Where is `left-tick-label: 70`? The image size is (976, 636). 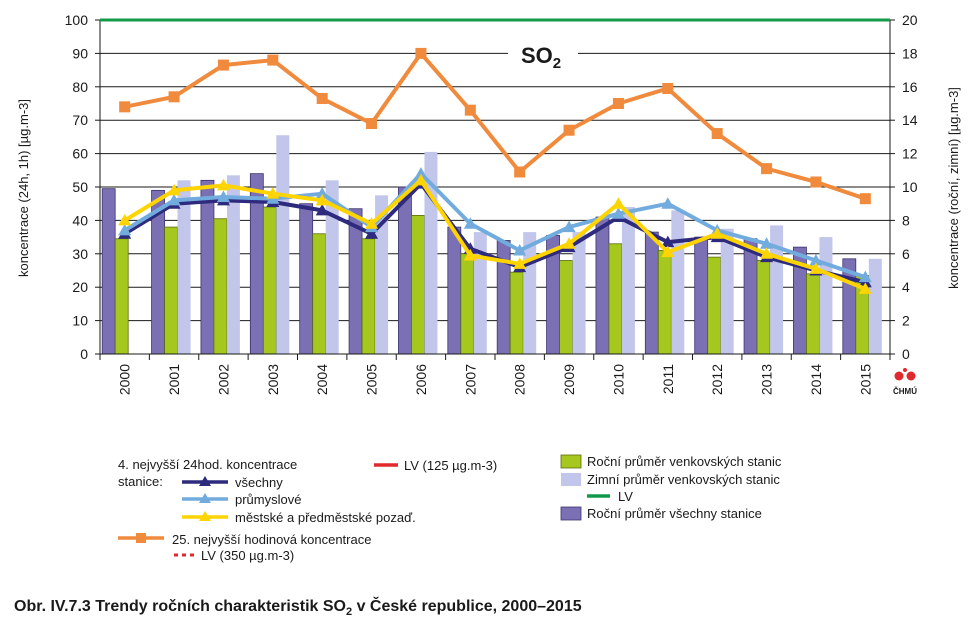 left-tick-label: 70 is located at coordinates (80, 120).